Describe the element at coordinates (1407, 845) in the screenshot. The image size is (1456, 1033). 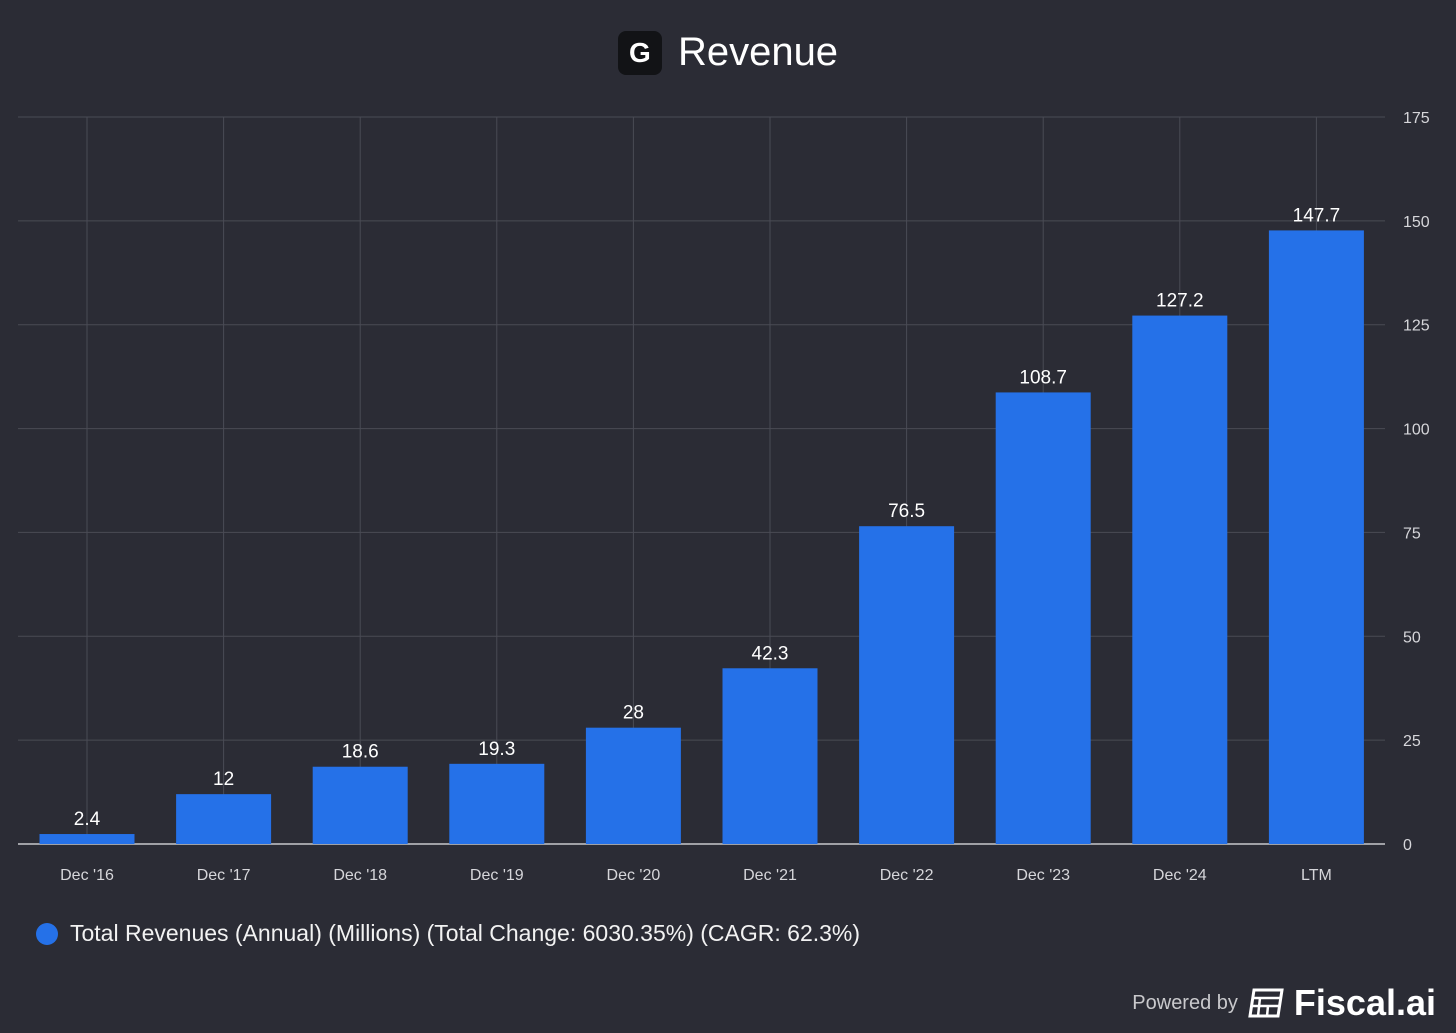
I see `y-tick-label: 0` at that location.